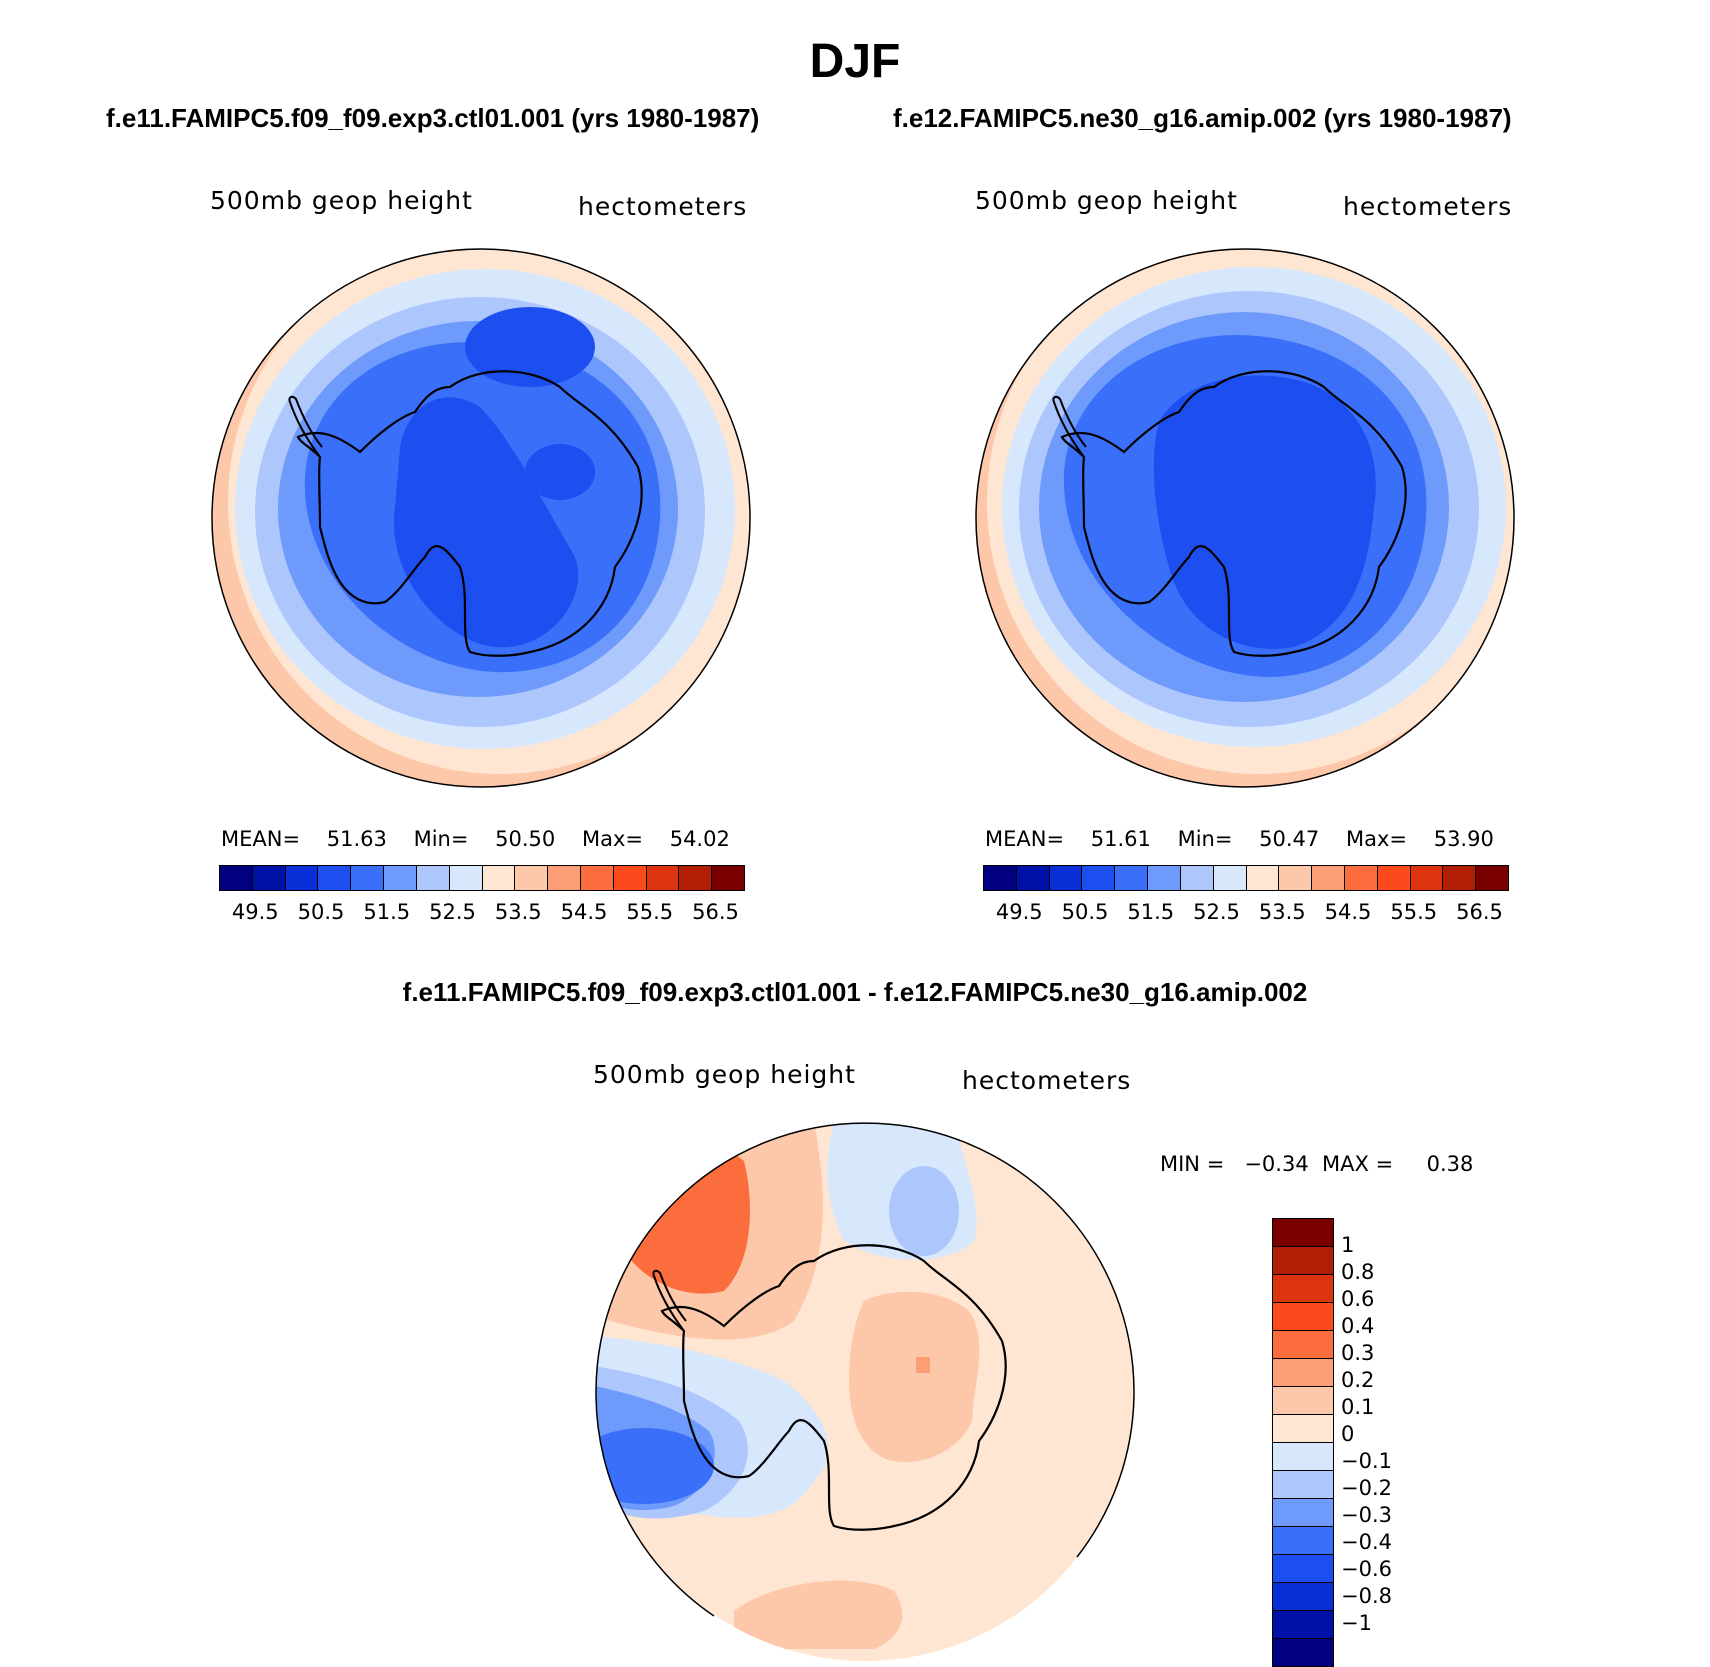  I want to click on difference-max-label: MAX =, so click(1358, 1164).